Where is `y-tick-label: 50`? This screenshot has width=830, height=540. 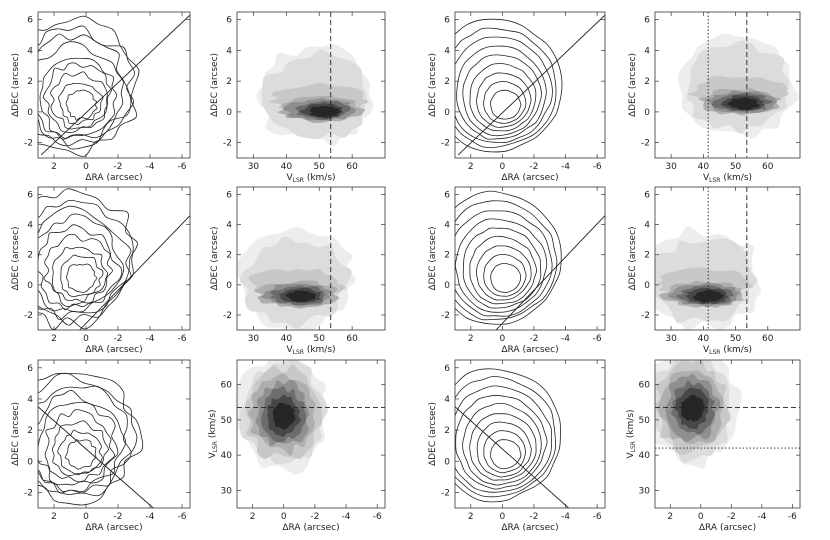 y-tick-label: 50 is located at coordinates (227, 421).